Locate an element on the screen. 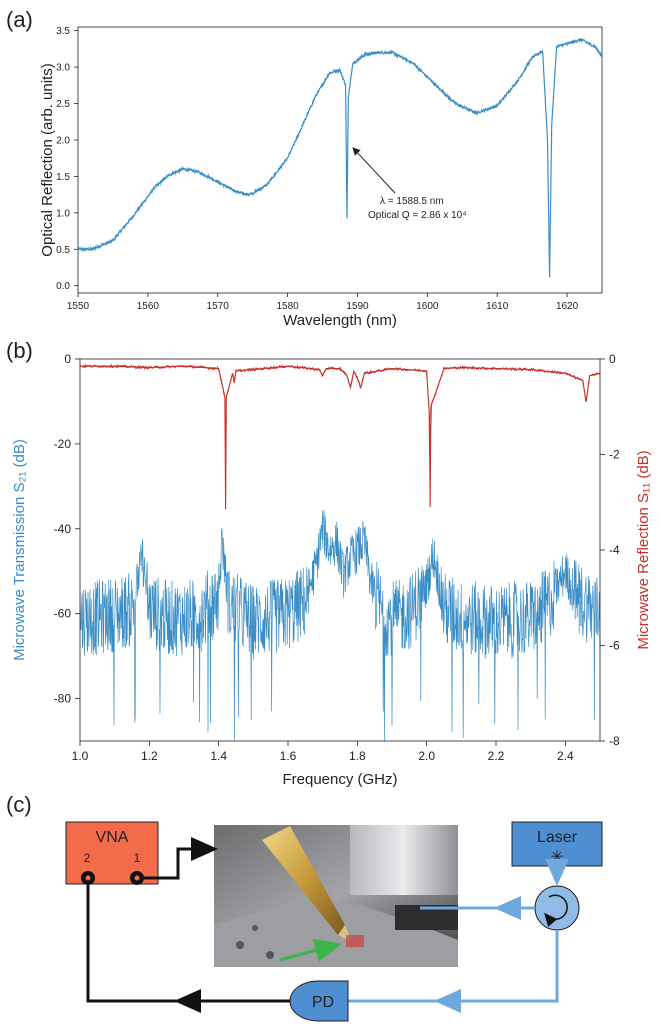 This screenshot has height=1026, width=661. green-arrow is located at coordinates (310, 950).